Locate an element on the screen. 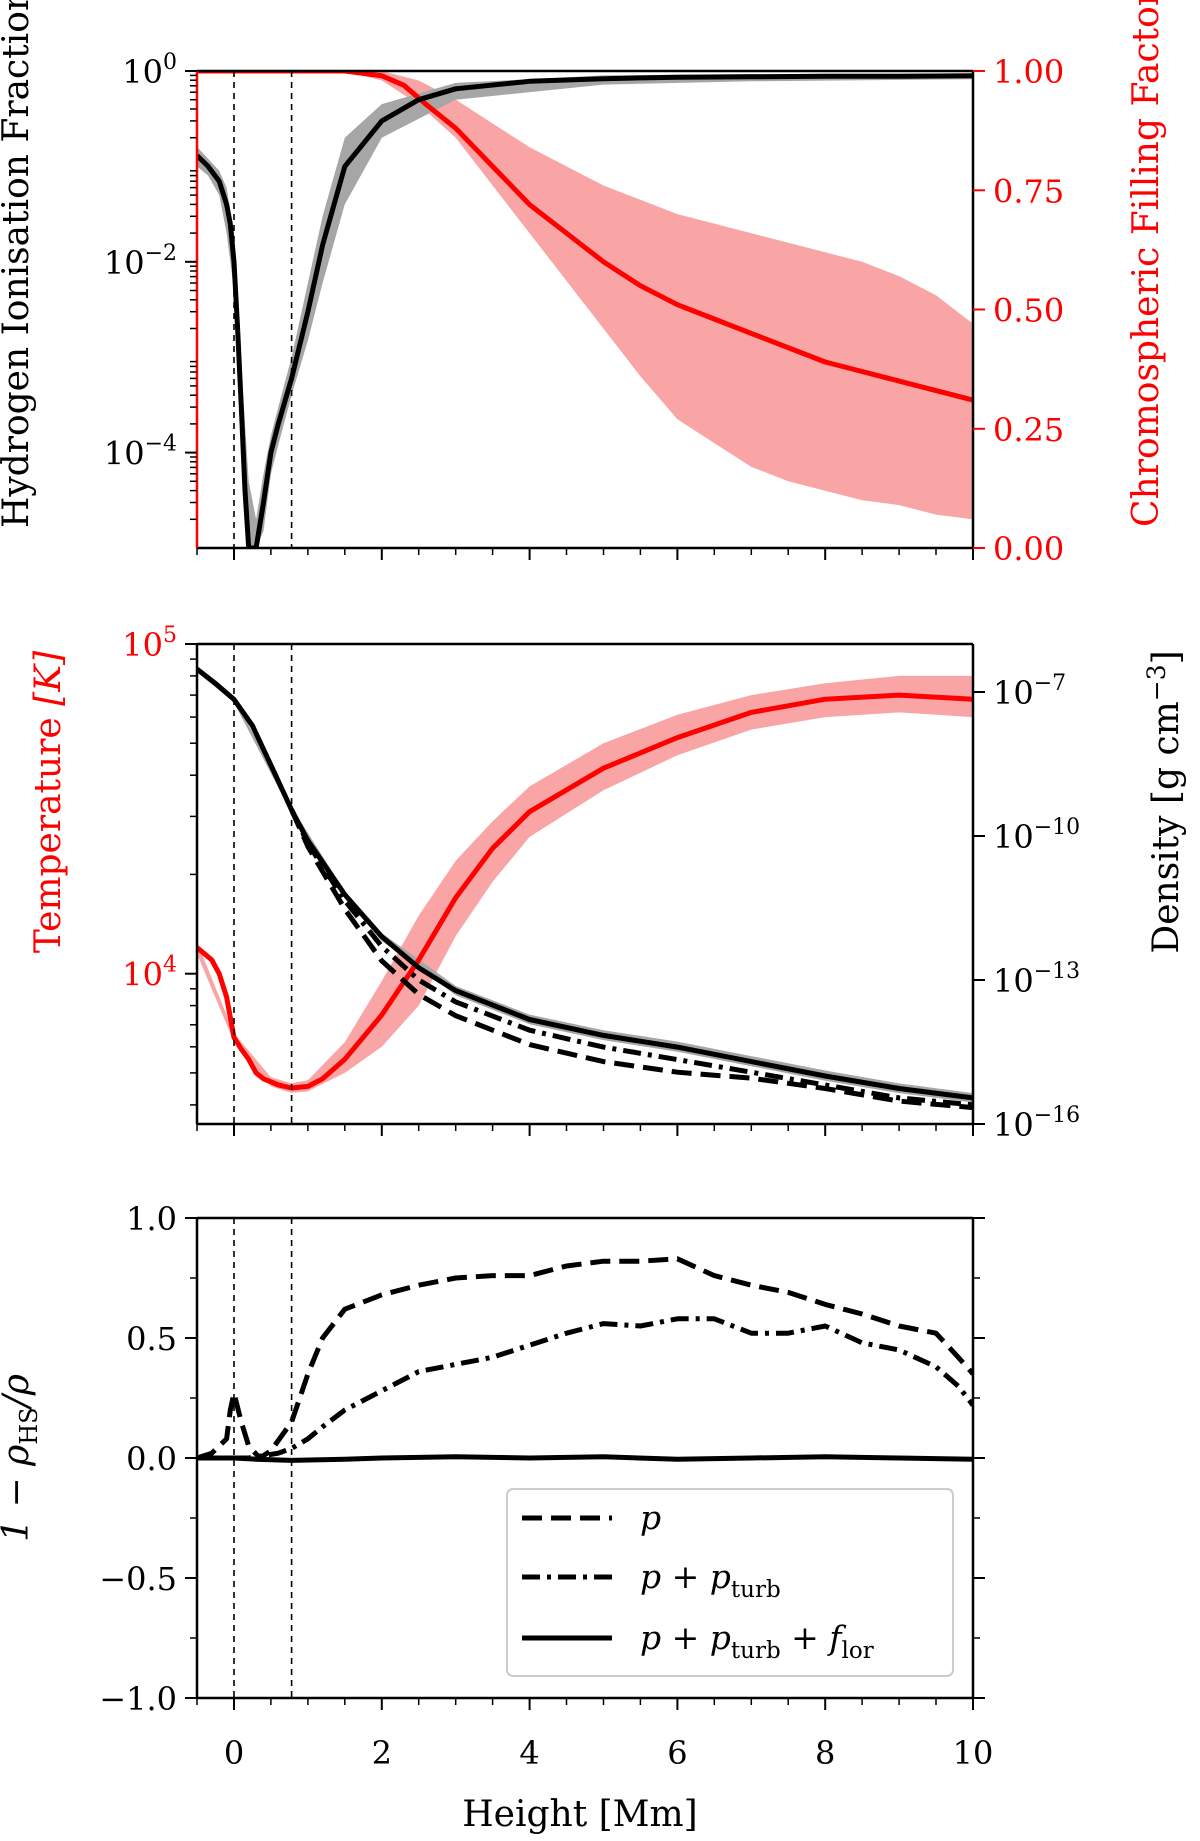  top-reference-lines is located at coordinates (263, 309).